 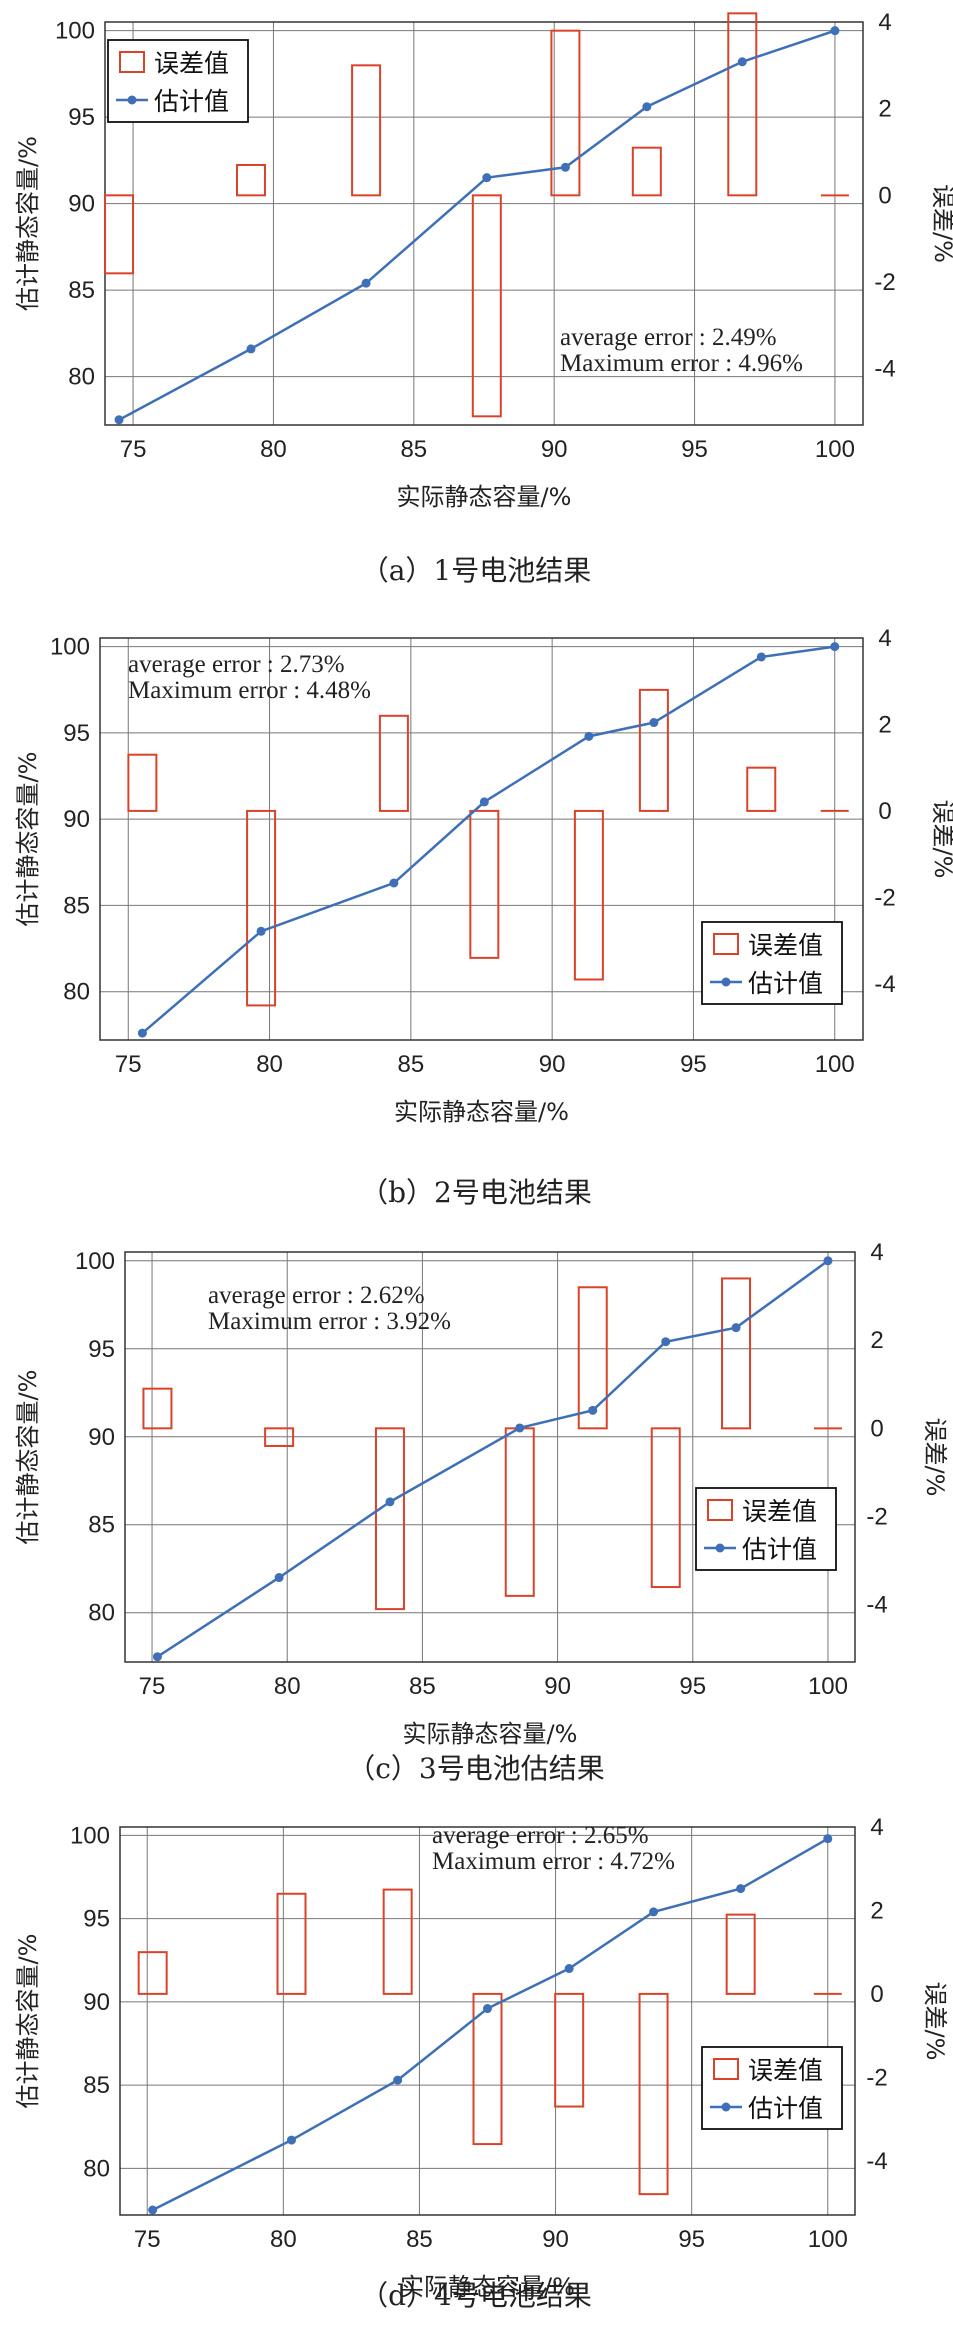 What do you see at coordinates (283, 2239) in the screenshot?
I see `x-tick-label: 80` at bounding box center [283, 2239].